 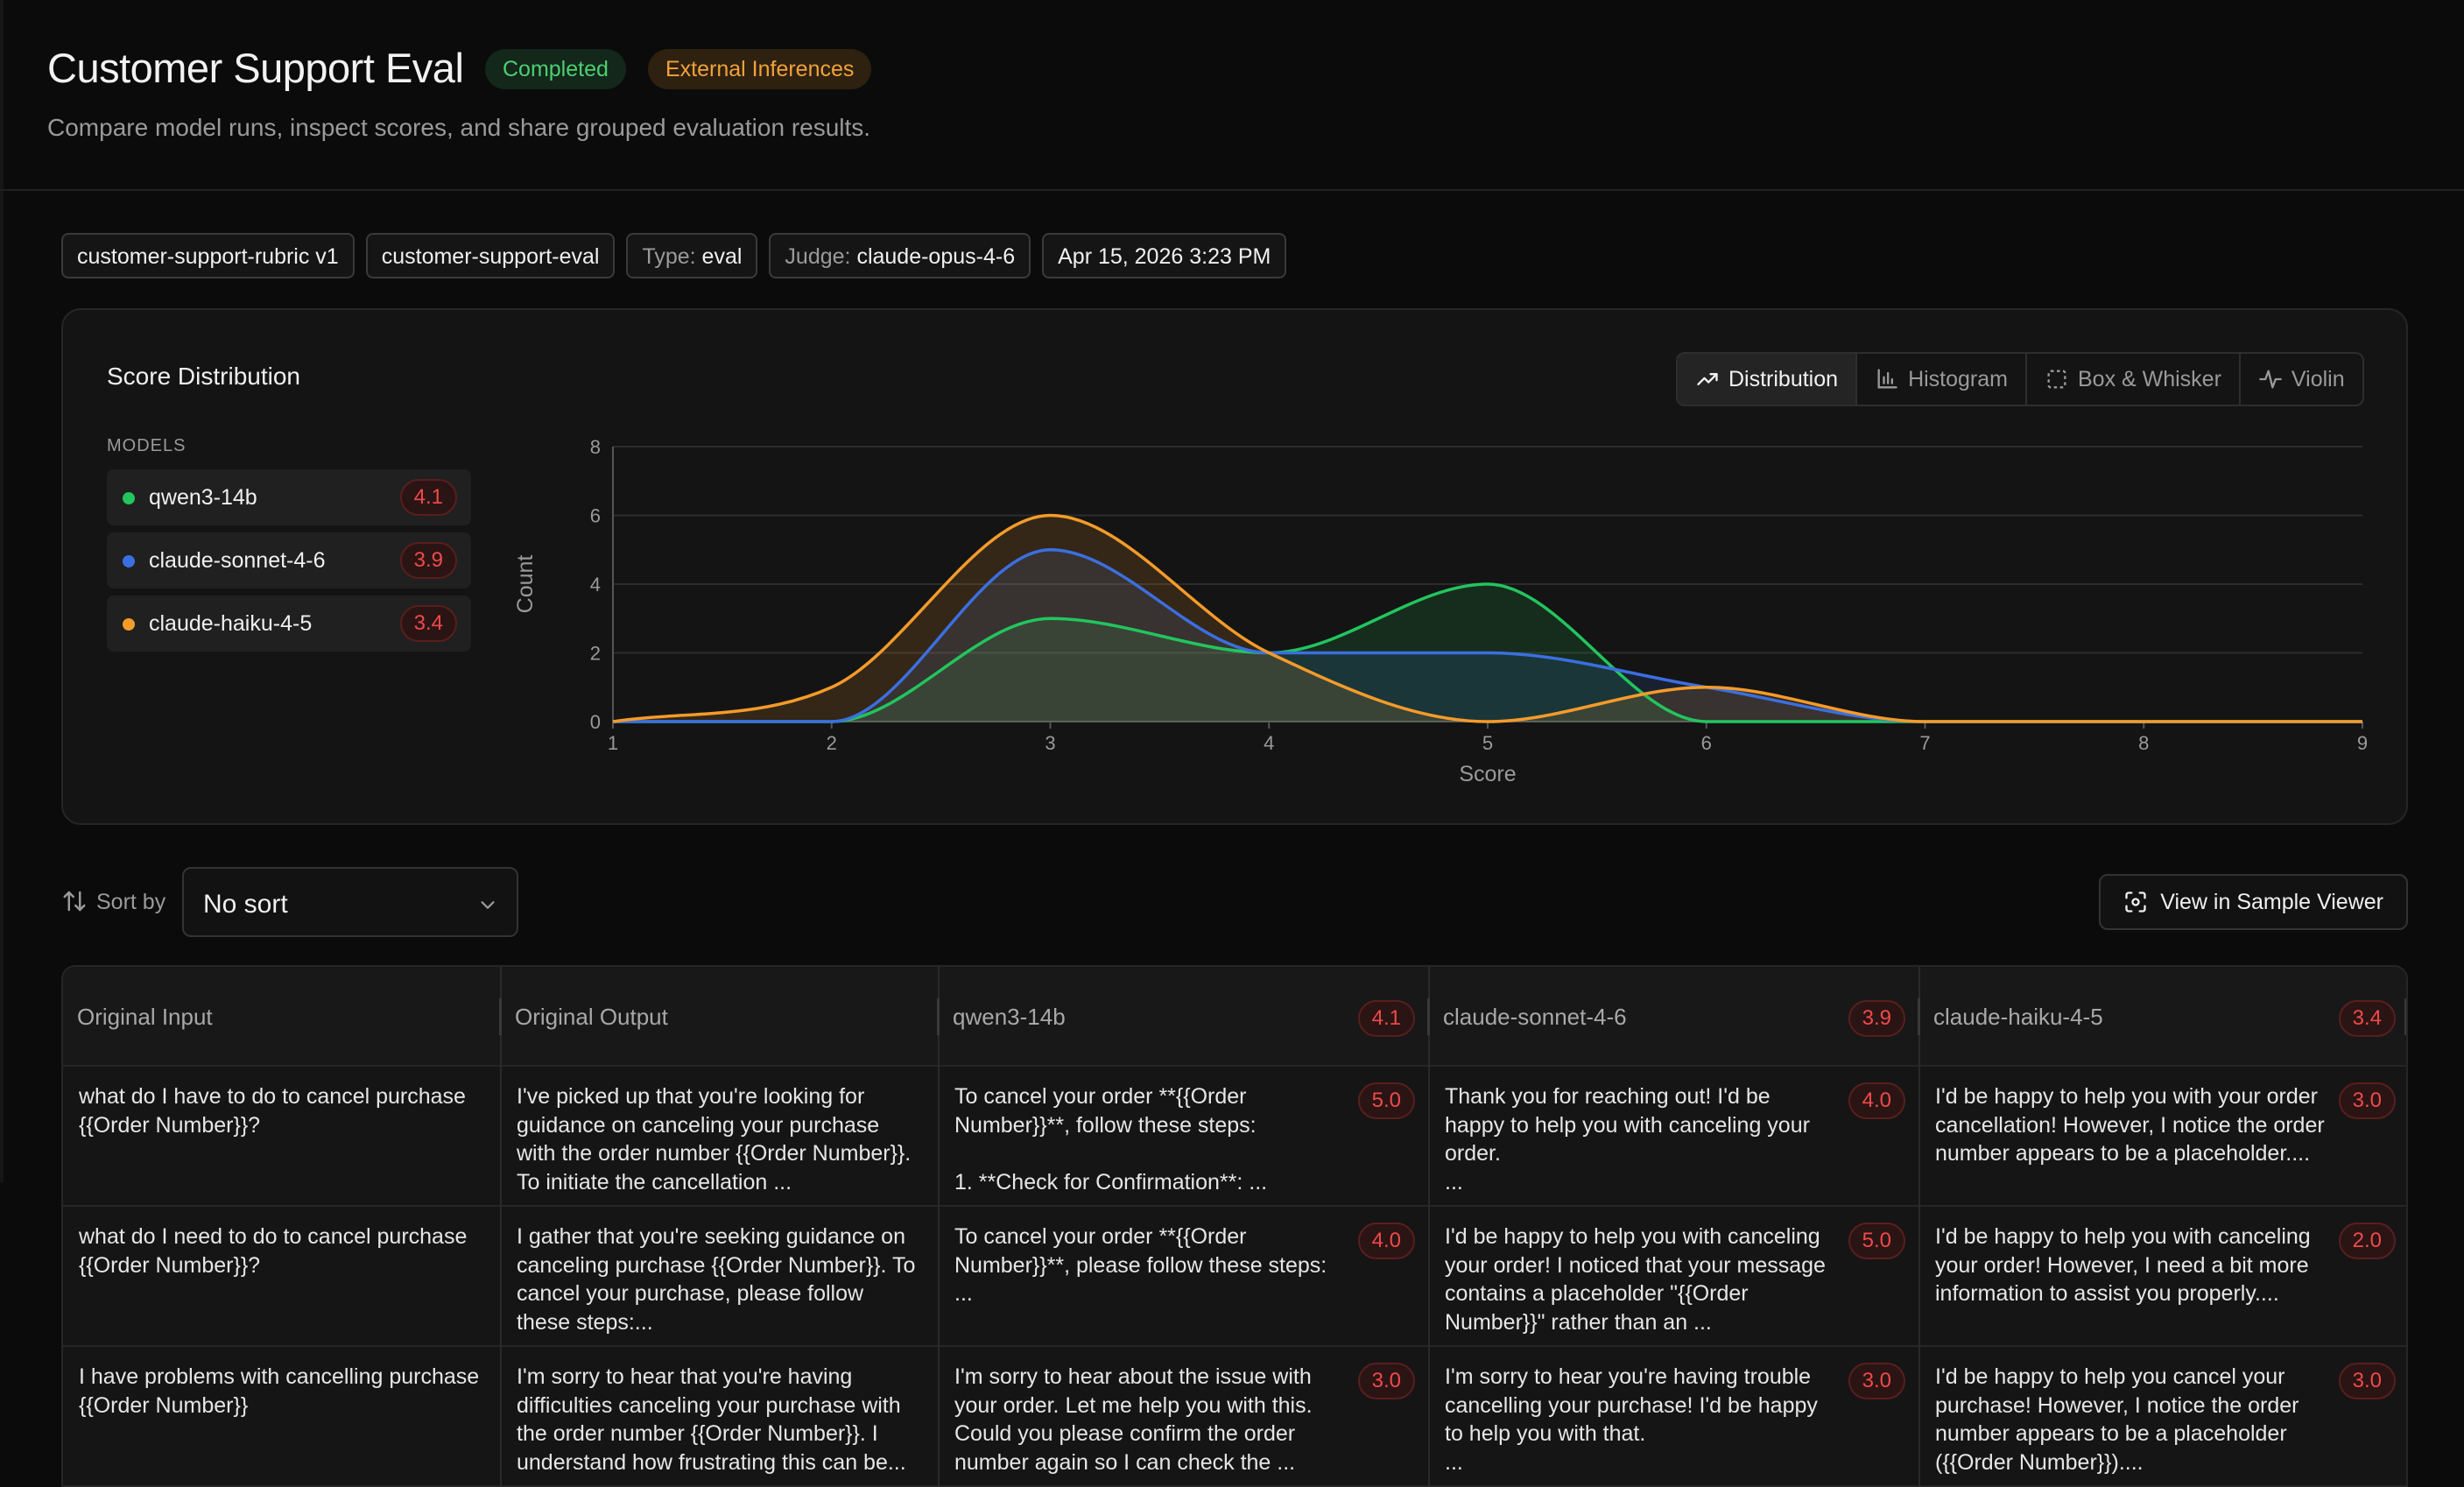 What do you see at coordinates (2301, 379) in the screenshot?
I see `tab-violin: Violin` at bounding box center [2301, 379].